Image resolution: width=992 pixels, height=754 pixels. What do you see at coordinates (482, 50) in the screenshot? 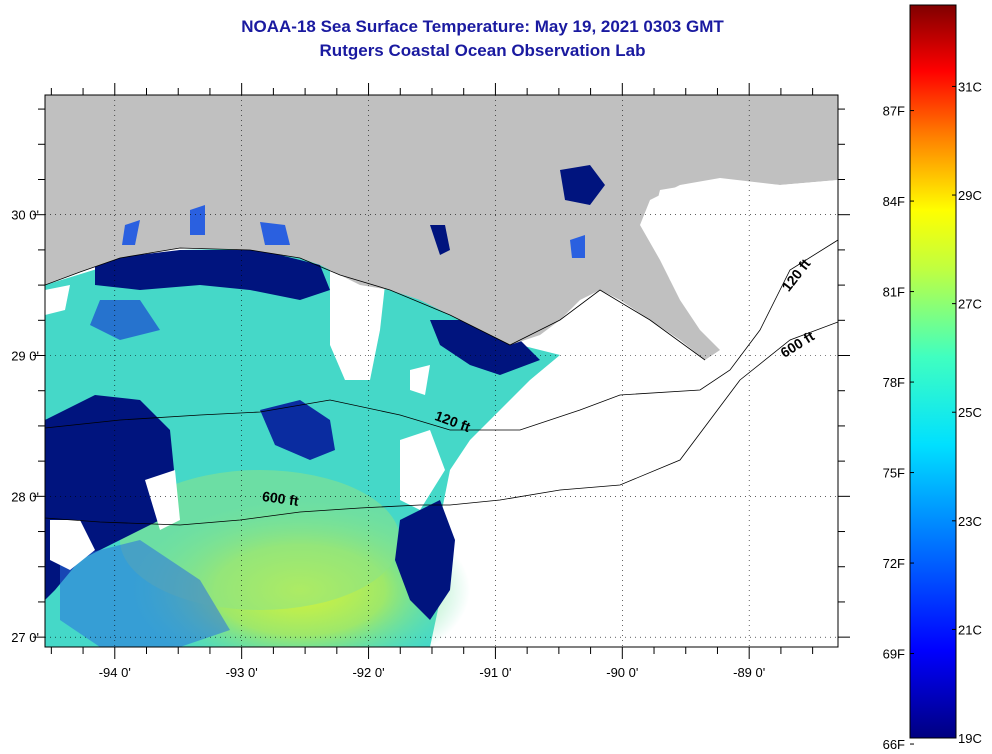
I see `map-subtitle: Rutgers Coastal Ocean Observation Lab` at bounding box center [482, 50].